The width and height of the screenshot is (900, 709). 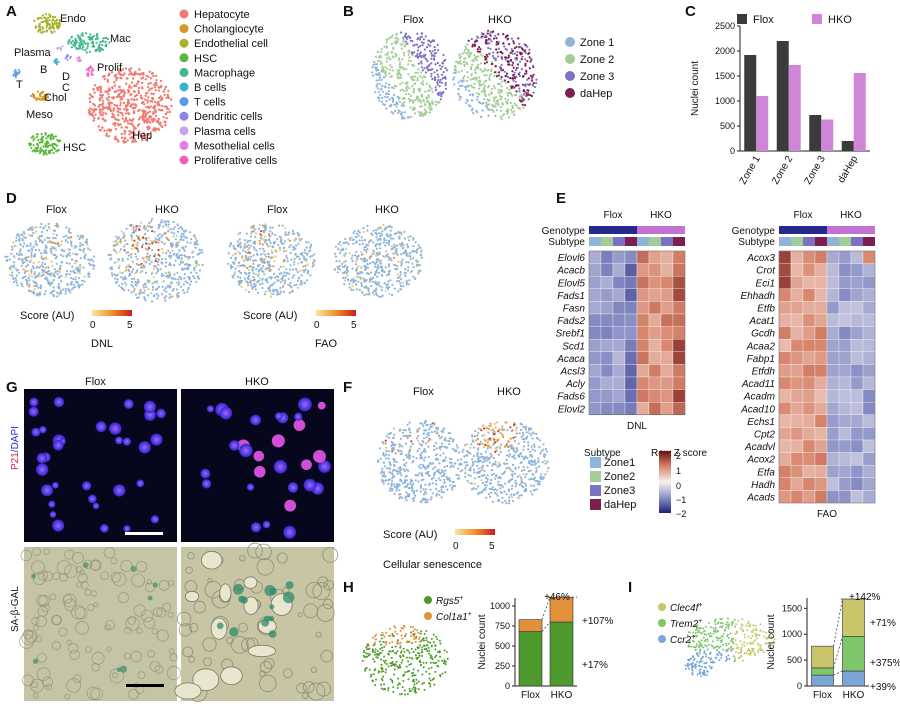 What do you see at coordinates (766, 271) in the screenshot?
I see `gene-label-fao: Crot` at bounding box center [766, 271].